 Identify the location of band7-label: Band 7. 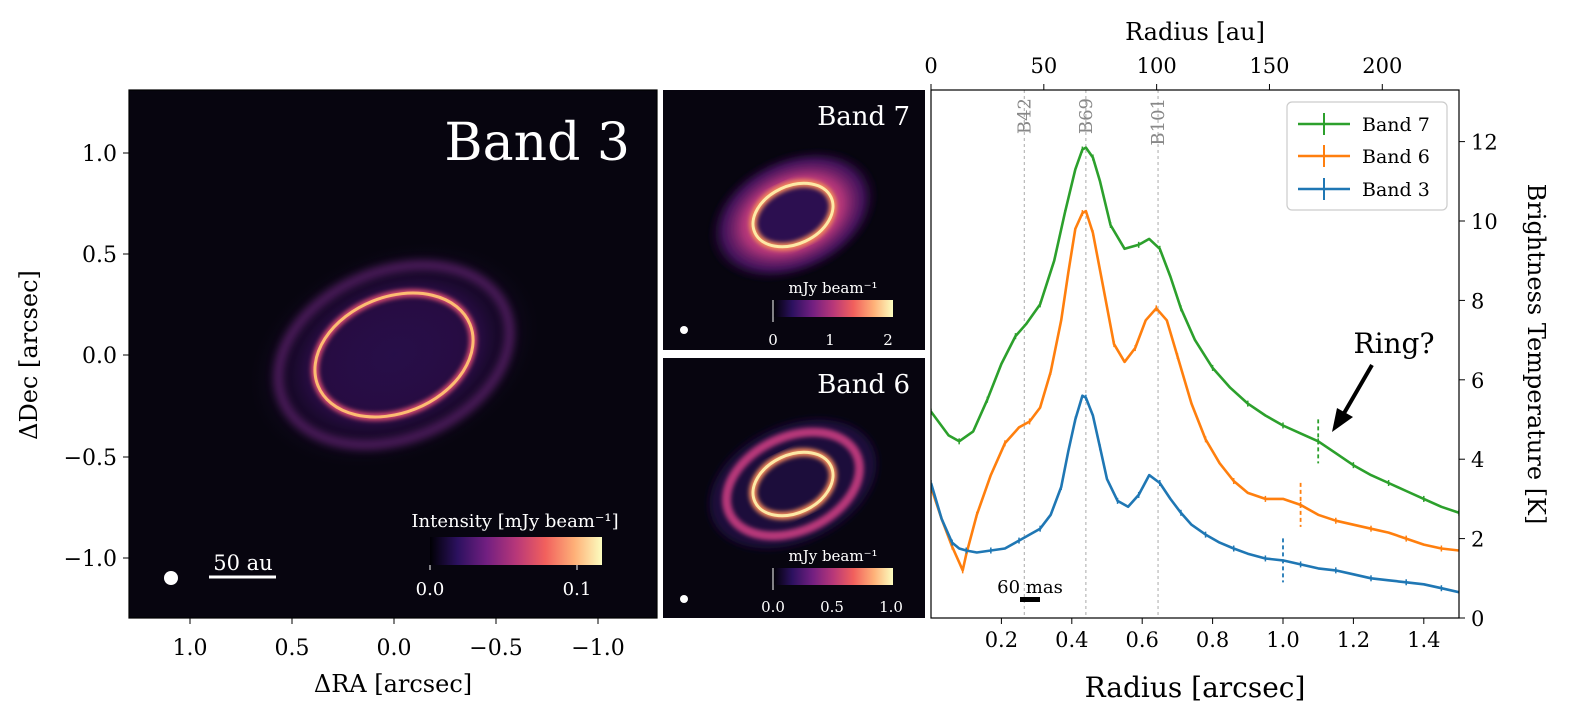
(863, 117).